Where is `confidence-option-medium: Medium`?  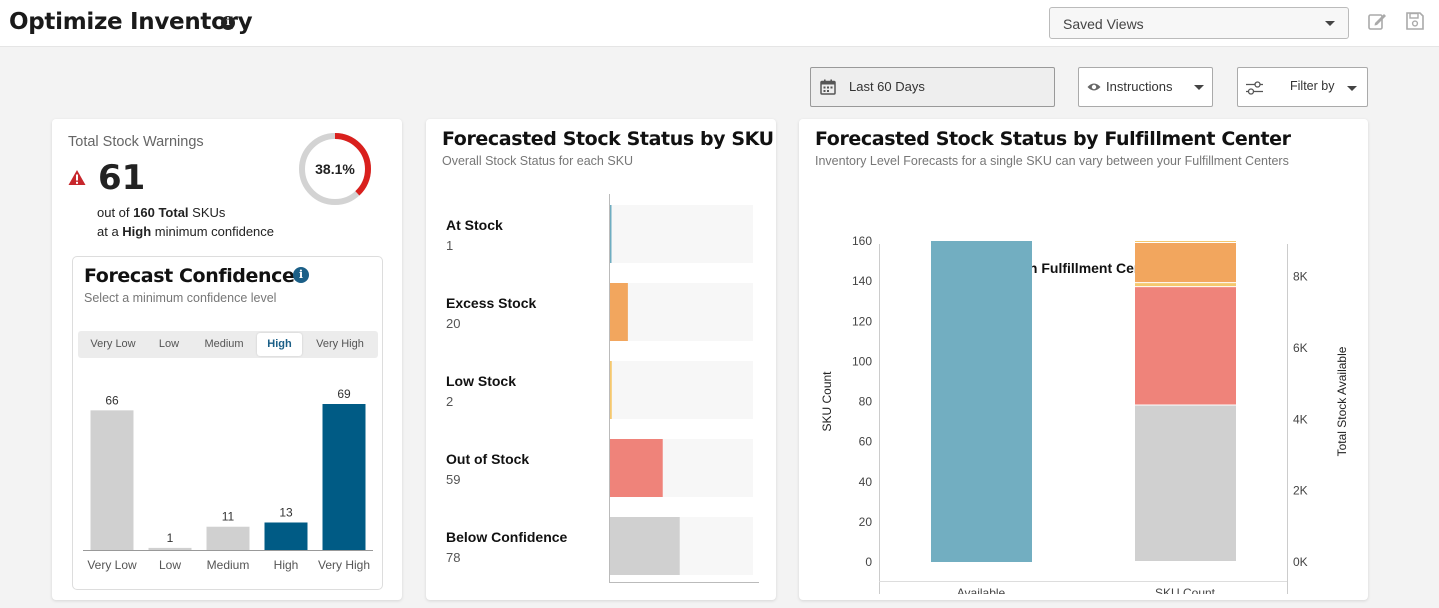 confidence-option-medium: Medium is located at coordinates (224, 344).